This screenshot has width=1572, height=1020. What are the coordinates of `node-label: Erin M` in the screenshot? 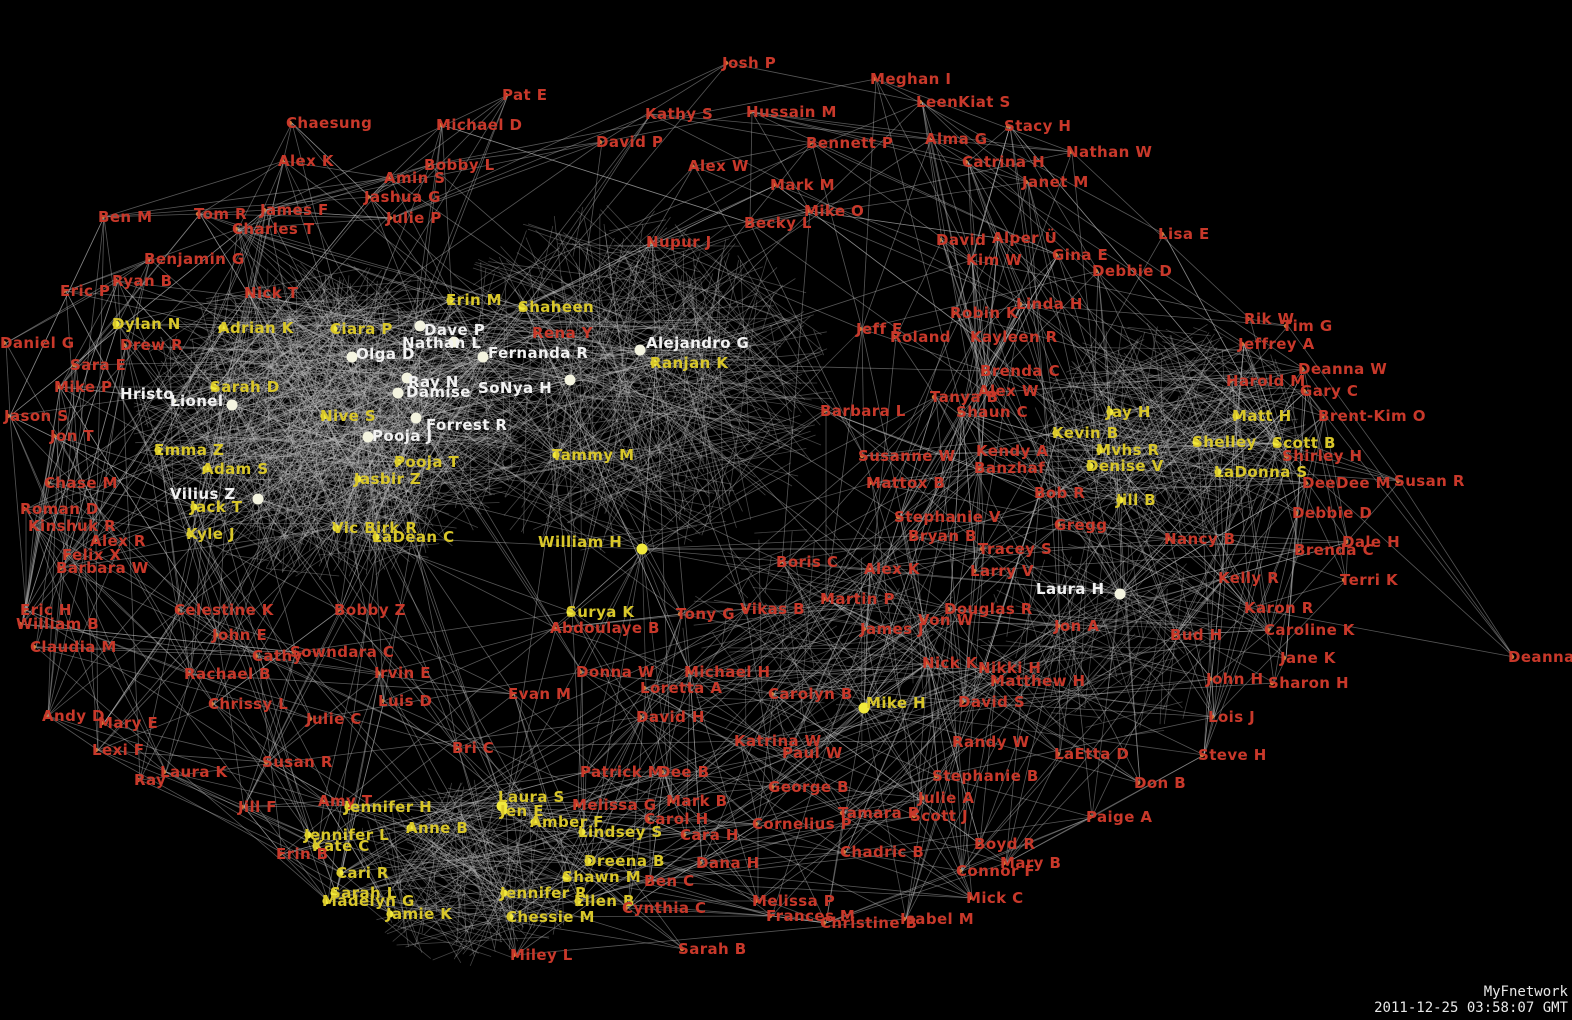 It's located at (474, 300).